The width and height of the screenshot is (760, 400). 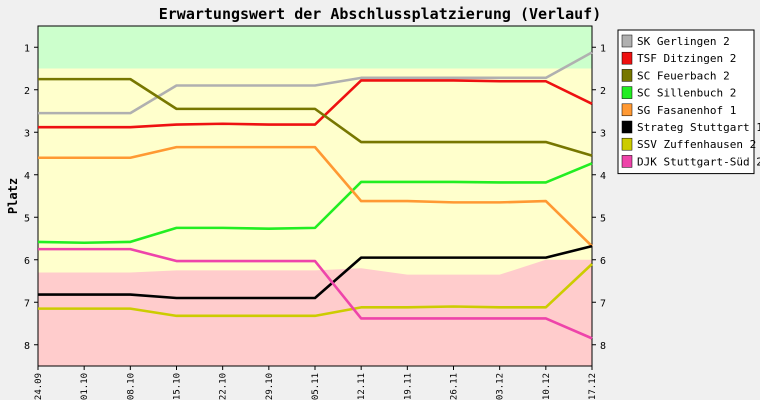 I want to click on x-tick-label: 05.11, so click(x=316, y=386).